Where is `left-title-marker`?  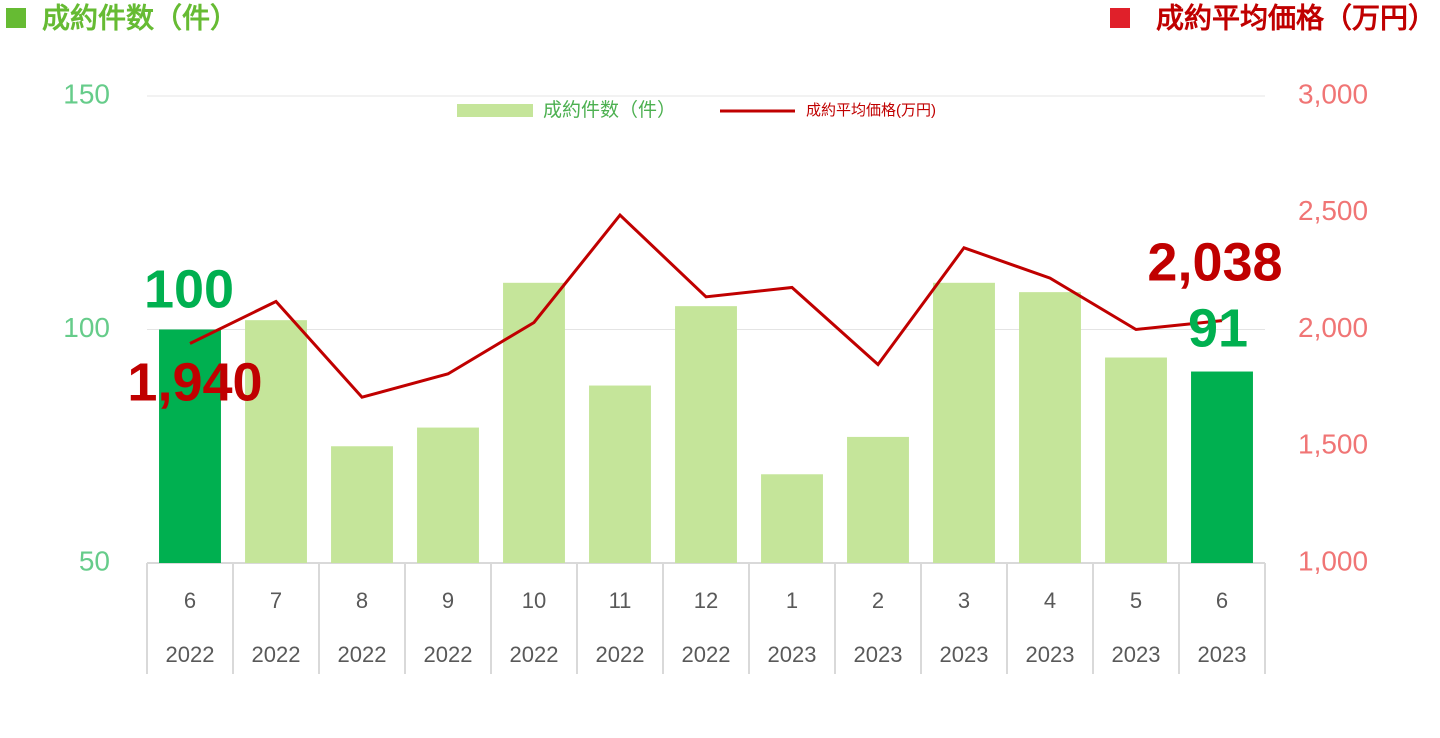
left-title-marker is located at coordinates (16, 18).